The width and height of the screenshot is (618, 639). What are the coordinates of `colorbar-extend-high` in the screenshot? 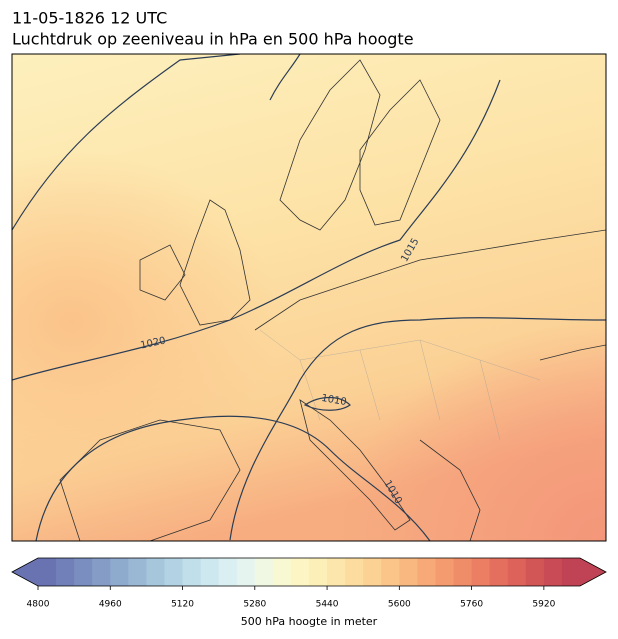 It's located at (593, 572).